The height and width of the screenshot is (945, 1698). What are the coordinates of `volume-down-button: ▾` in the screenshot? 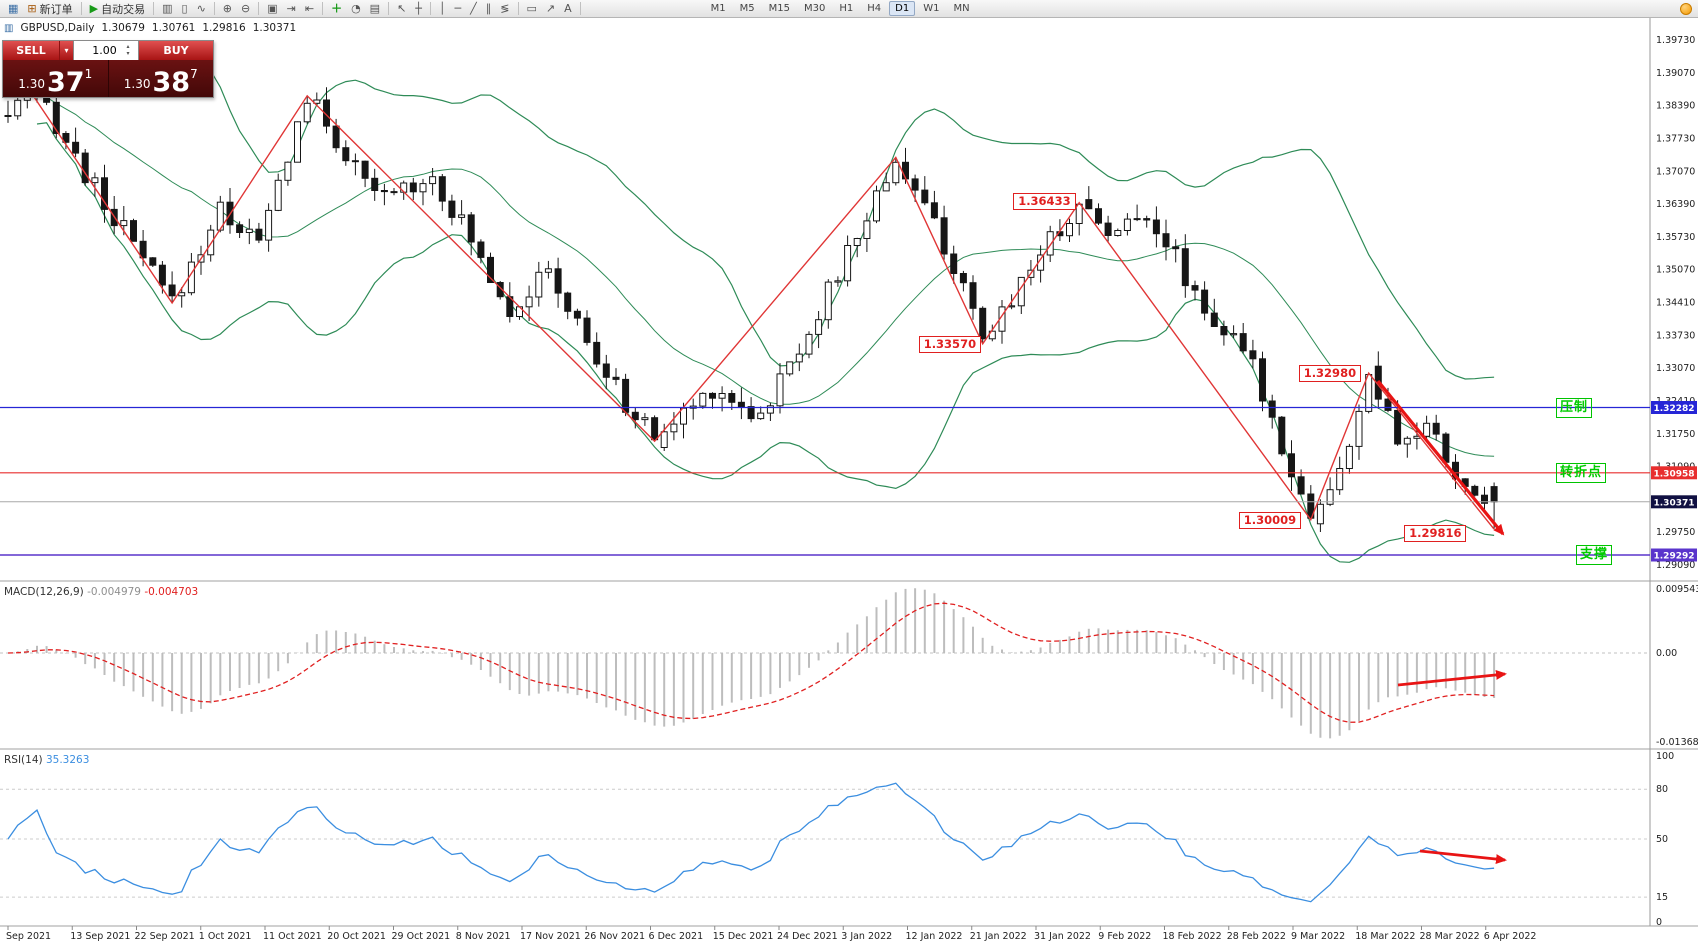 It's located at (128, 53).